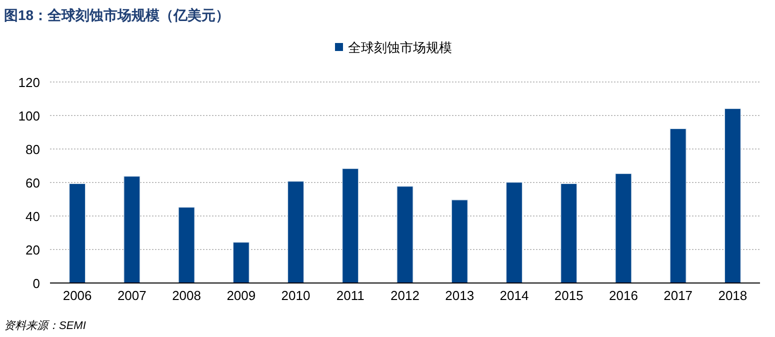  Describe the element at coordinates (77, 295) in the screenshot. I see `x-tick-label: 2006` at that location.